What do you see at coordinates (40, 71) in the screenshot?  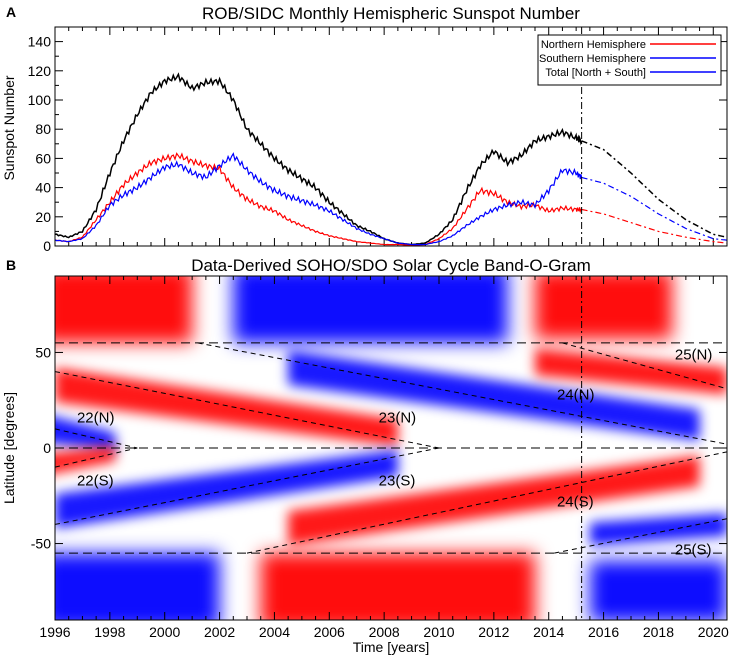 I see `ytick-a-label: 120` at bounding box center [40, 71].